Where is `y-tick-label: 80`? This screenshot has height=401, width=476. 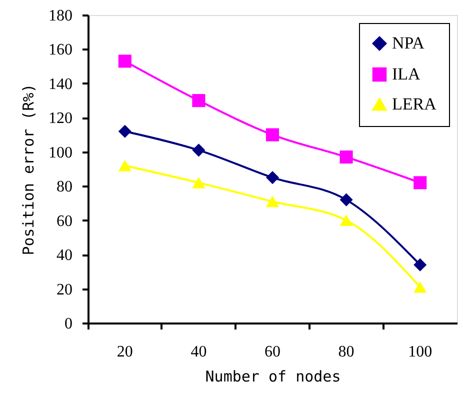
y-tick-label: 80 is located at coordinates (64, 187).